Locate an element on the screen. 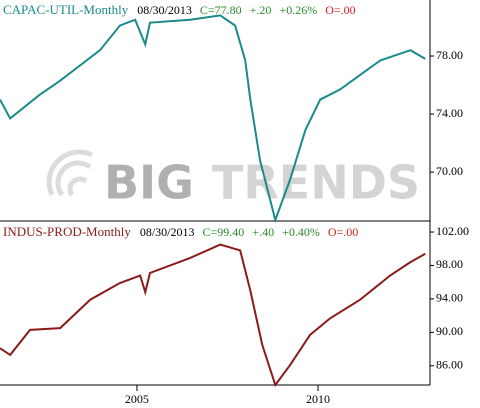  y-tick-label: 74.00 is located at coordinates (449, 113).